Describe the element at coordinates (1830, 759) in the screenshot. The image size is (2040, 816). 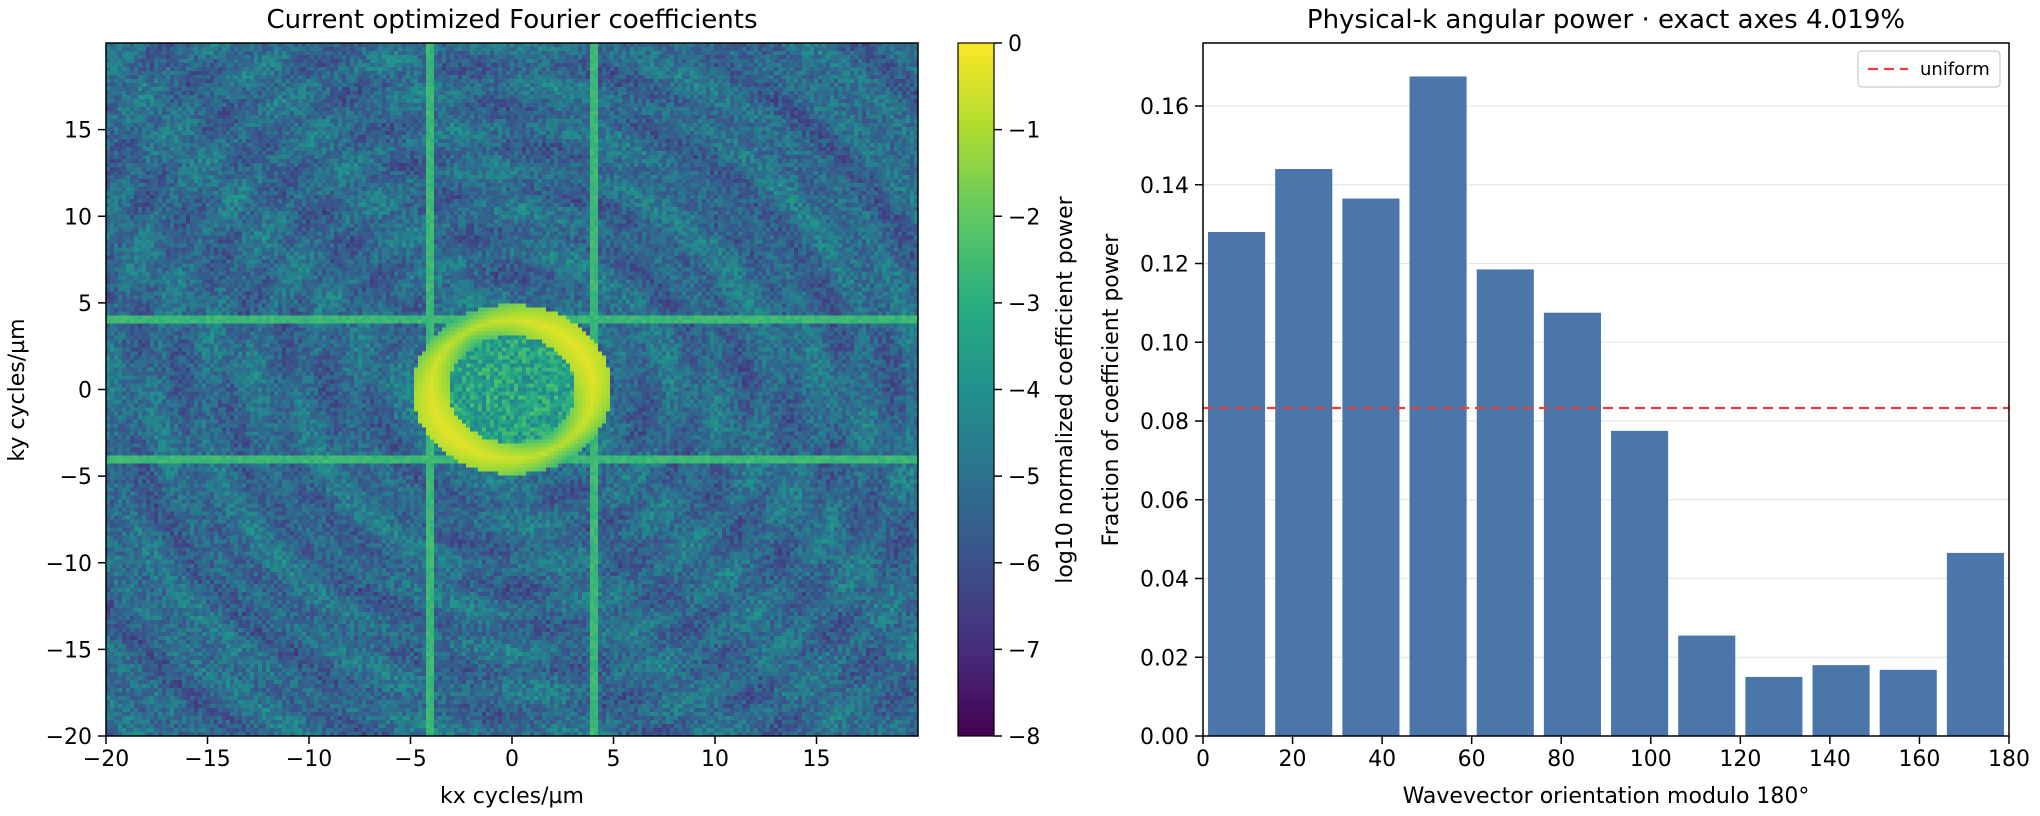
I see `bar-x-tick-label: 140` at that location.